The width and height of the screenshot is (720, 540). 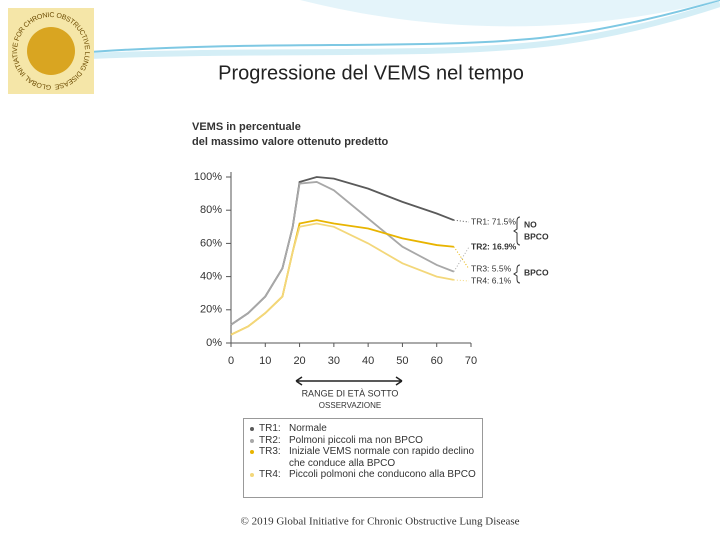 I want to click on range-arrow, so click(x=349, y=381).